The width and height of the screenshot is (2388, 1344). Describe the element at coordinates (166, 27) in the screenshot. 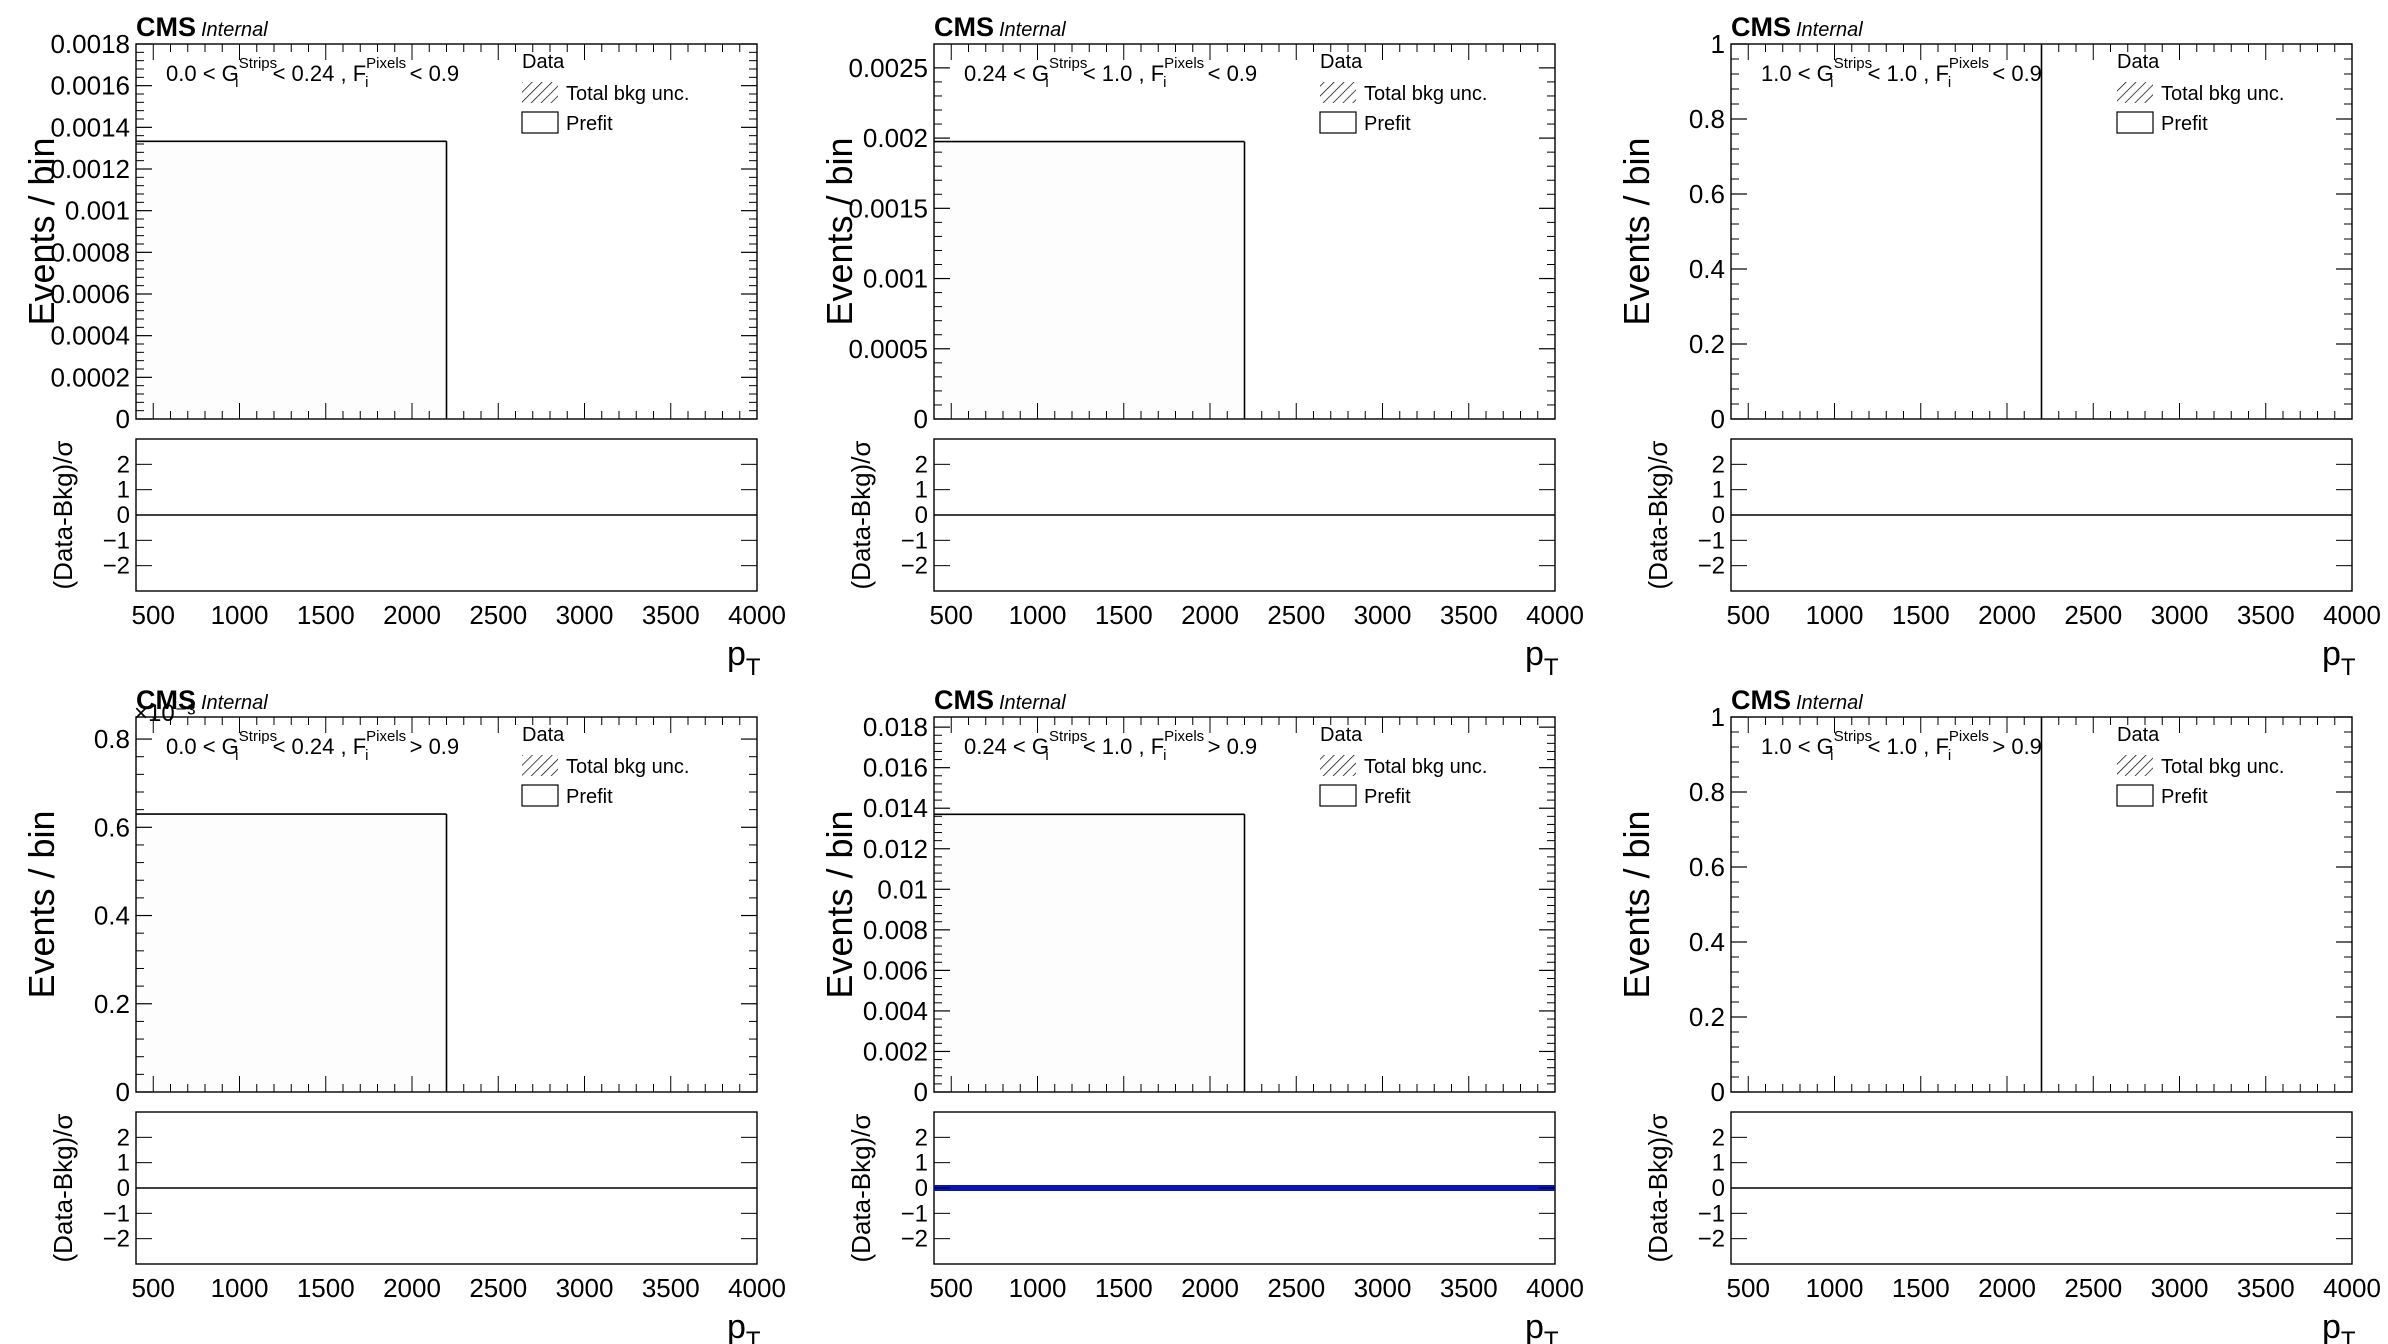

I see `experiment-label: CMS` at that location.